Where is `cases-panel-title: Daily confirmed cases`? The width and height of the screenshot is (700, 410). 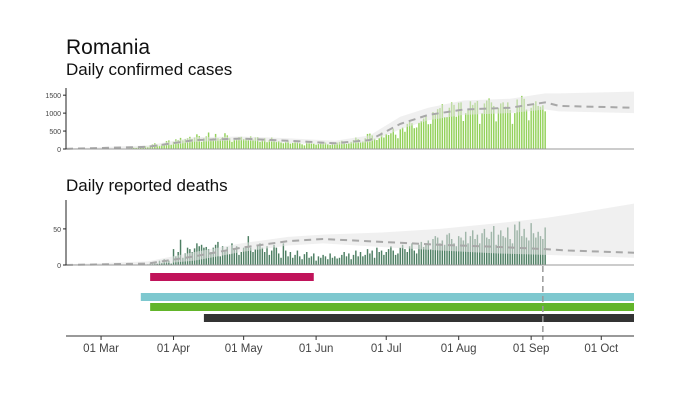
cases-panel-title: Daily confirmed cases is located at coordinates (149, 69).